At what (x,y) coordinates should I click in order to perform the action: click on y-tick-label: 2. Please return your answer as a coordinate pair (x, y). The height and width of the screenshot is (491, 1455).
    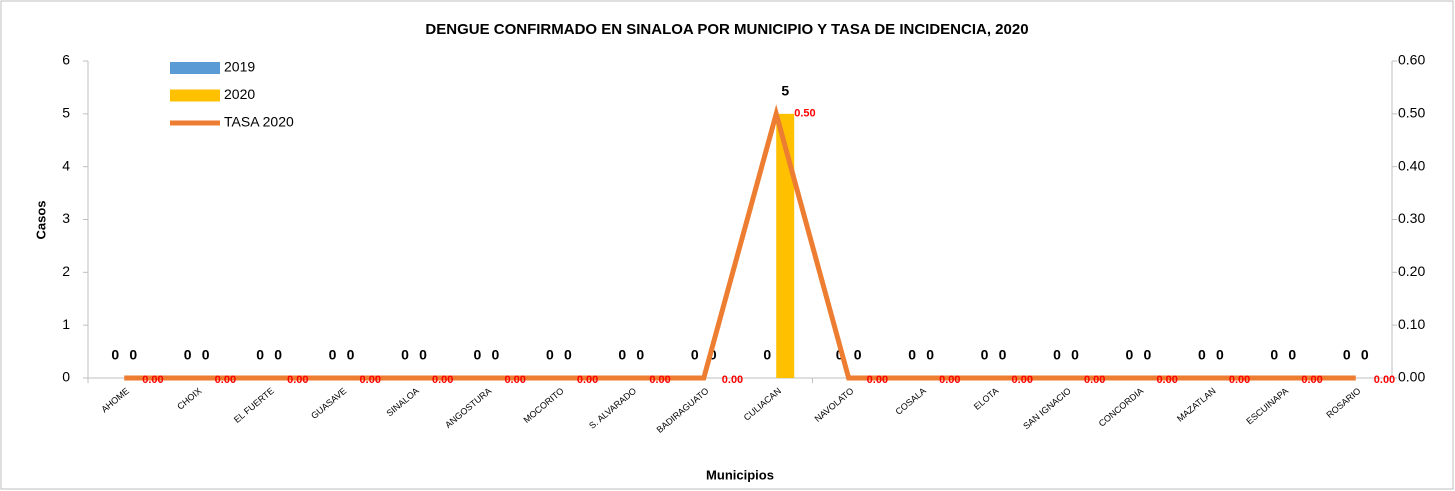
    Looking at the image, I should click on (66, 271).